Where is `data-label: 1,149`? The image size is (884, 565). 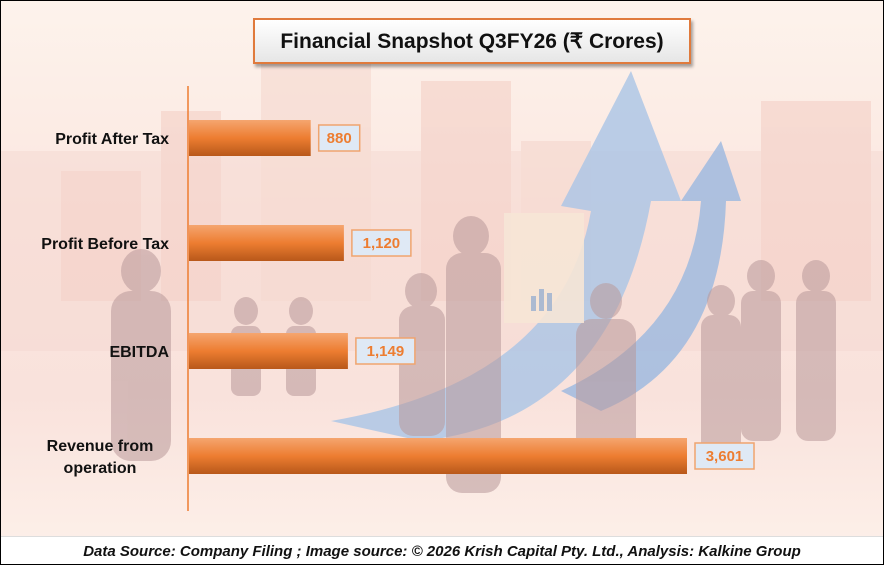 data-label: 1,149 is located at coordinates (386, 351).